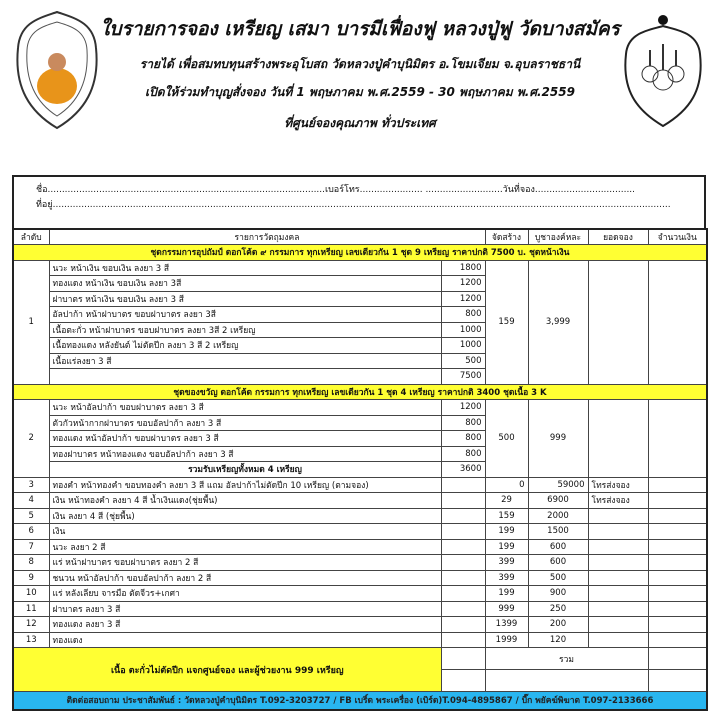 The height and width of the screenshot is (720, 720). What do you see at coordinates (57, 70) in the screenshot?
I see `temple-medallion-logo` at bounding box center [57, 70].